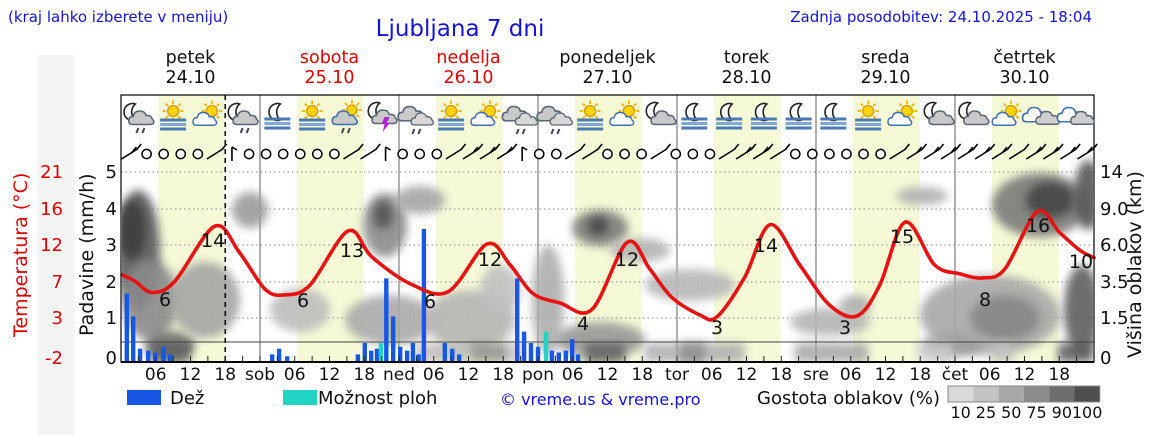  What do you see at coordinates (260, 375) in the screenshot?
I see `svg-text: sob` at bounding box center [260, 375].